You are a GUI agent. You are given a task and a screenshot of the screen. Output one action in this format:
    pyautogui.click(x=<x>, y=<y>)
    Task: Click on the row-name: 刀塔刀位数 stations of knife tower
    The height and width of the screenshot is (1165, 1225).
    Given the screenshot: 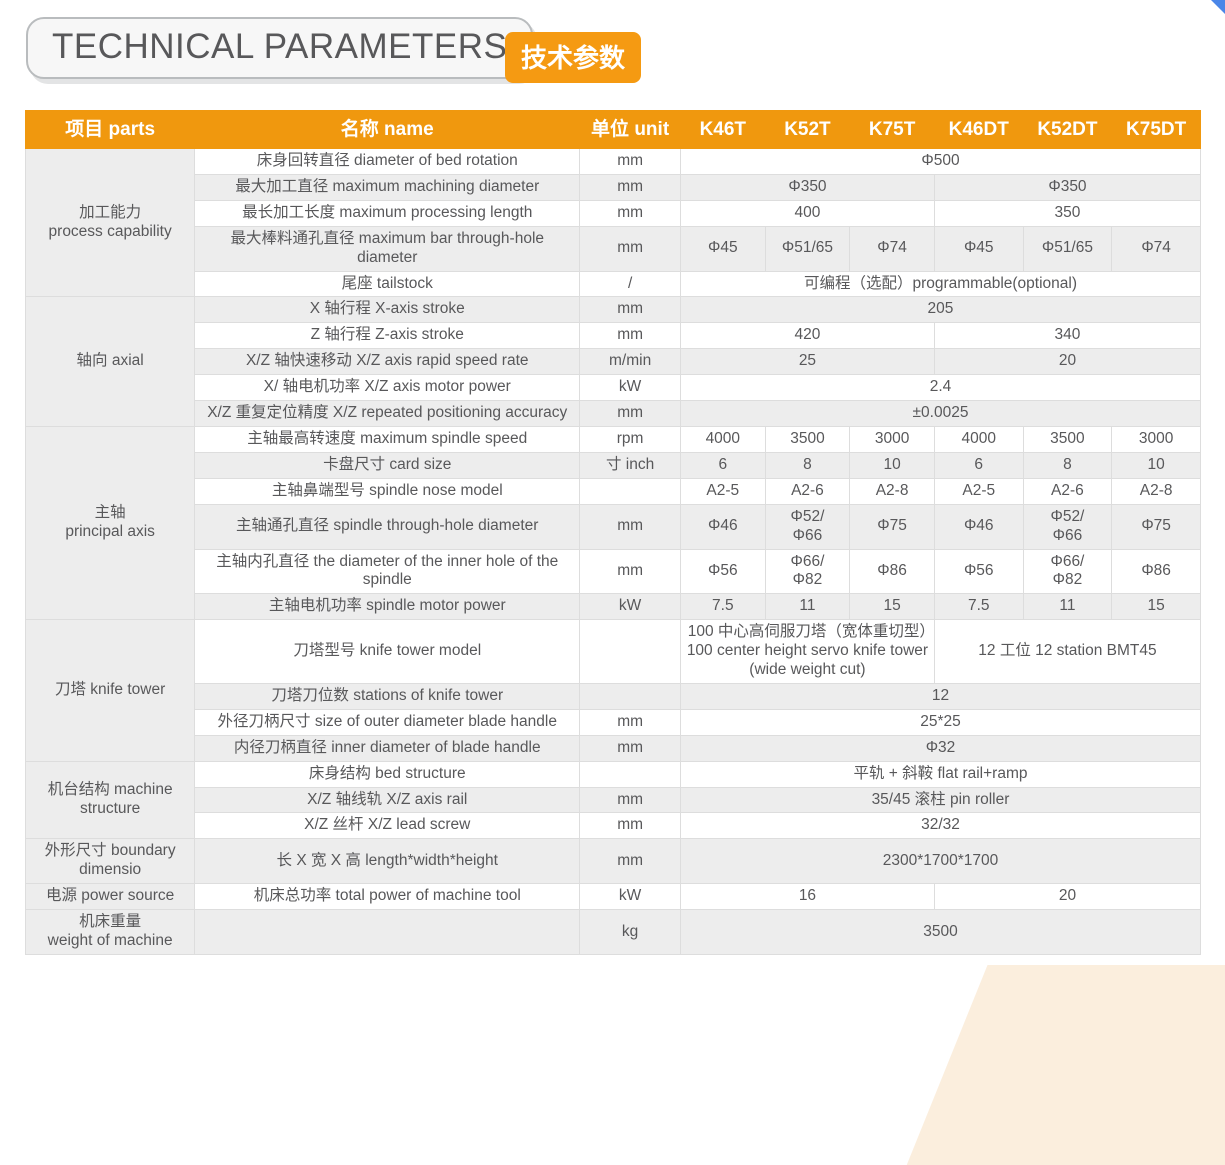 What is the action you would take?
    pyautogui.click(x=387, y=696)
    